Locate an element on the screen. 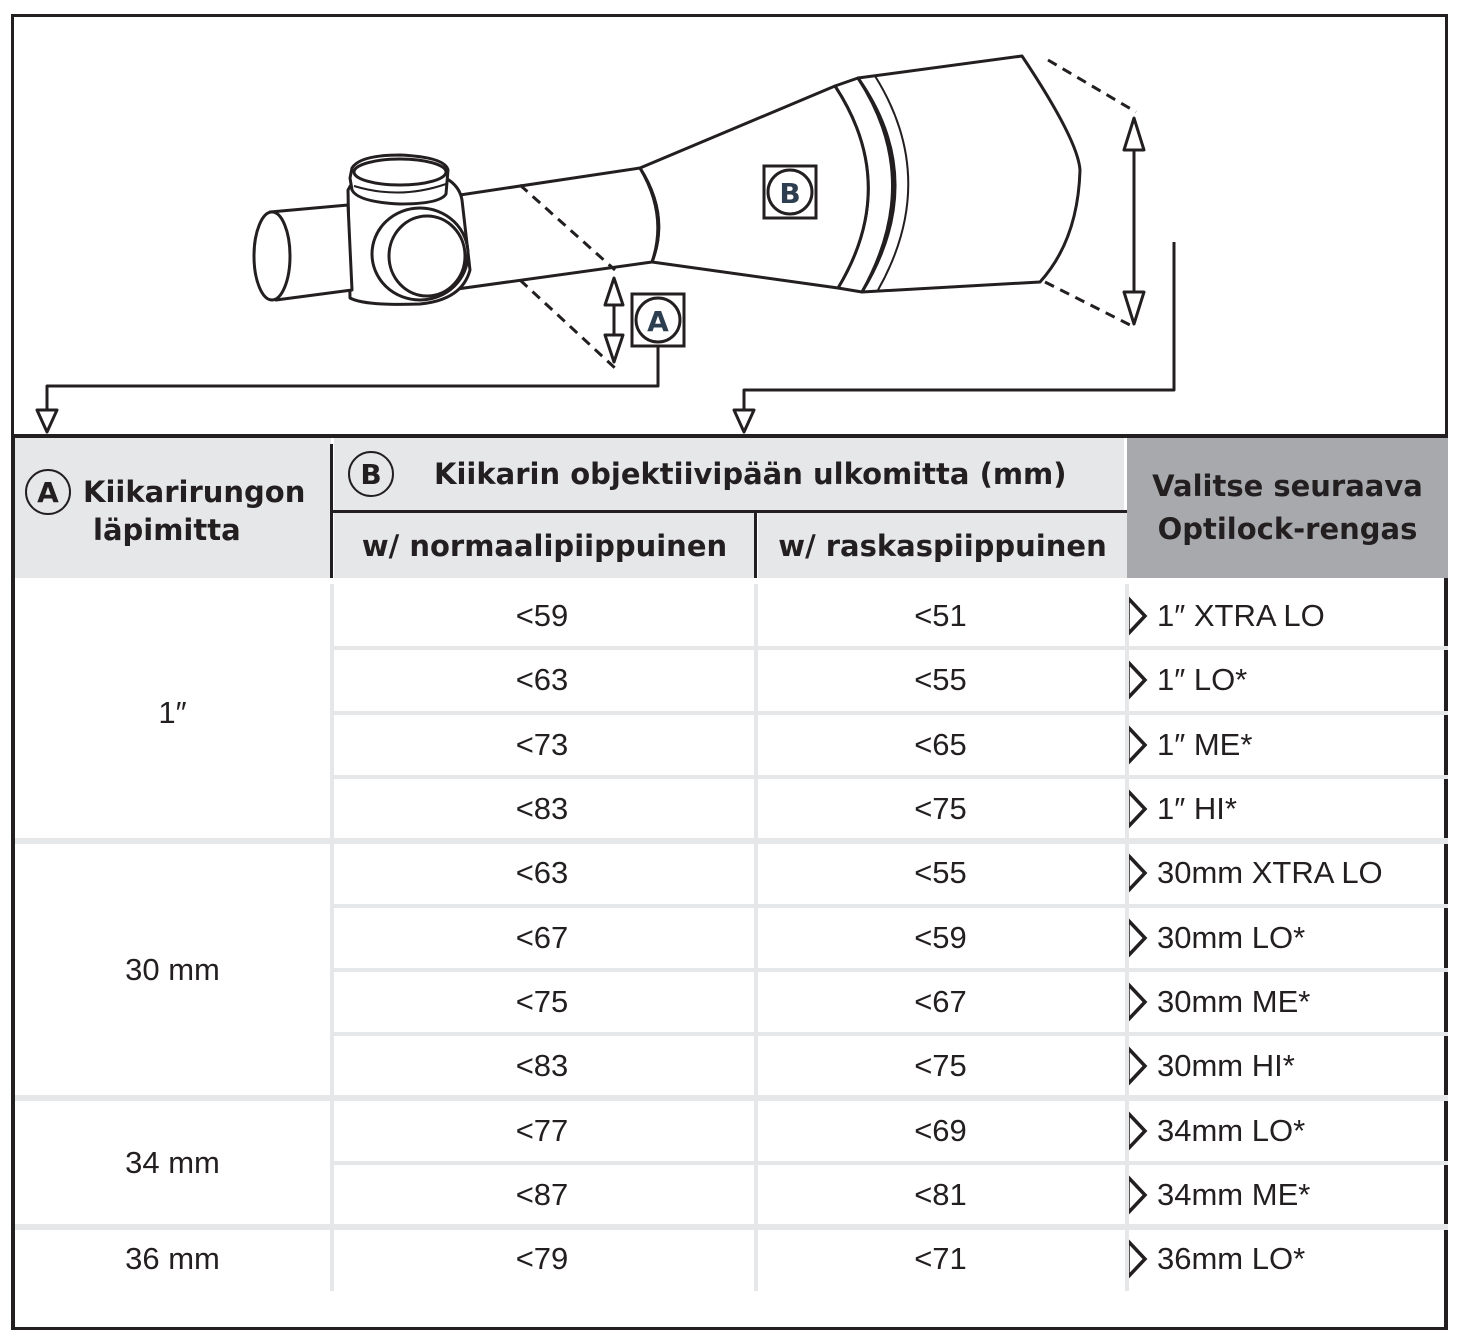  heavy-diameter-cell: <65 is located at coordinates (940, 744).